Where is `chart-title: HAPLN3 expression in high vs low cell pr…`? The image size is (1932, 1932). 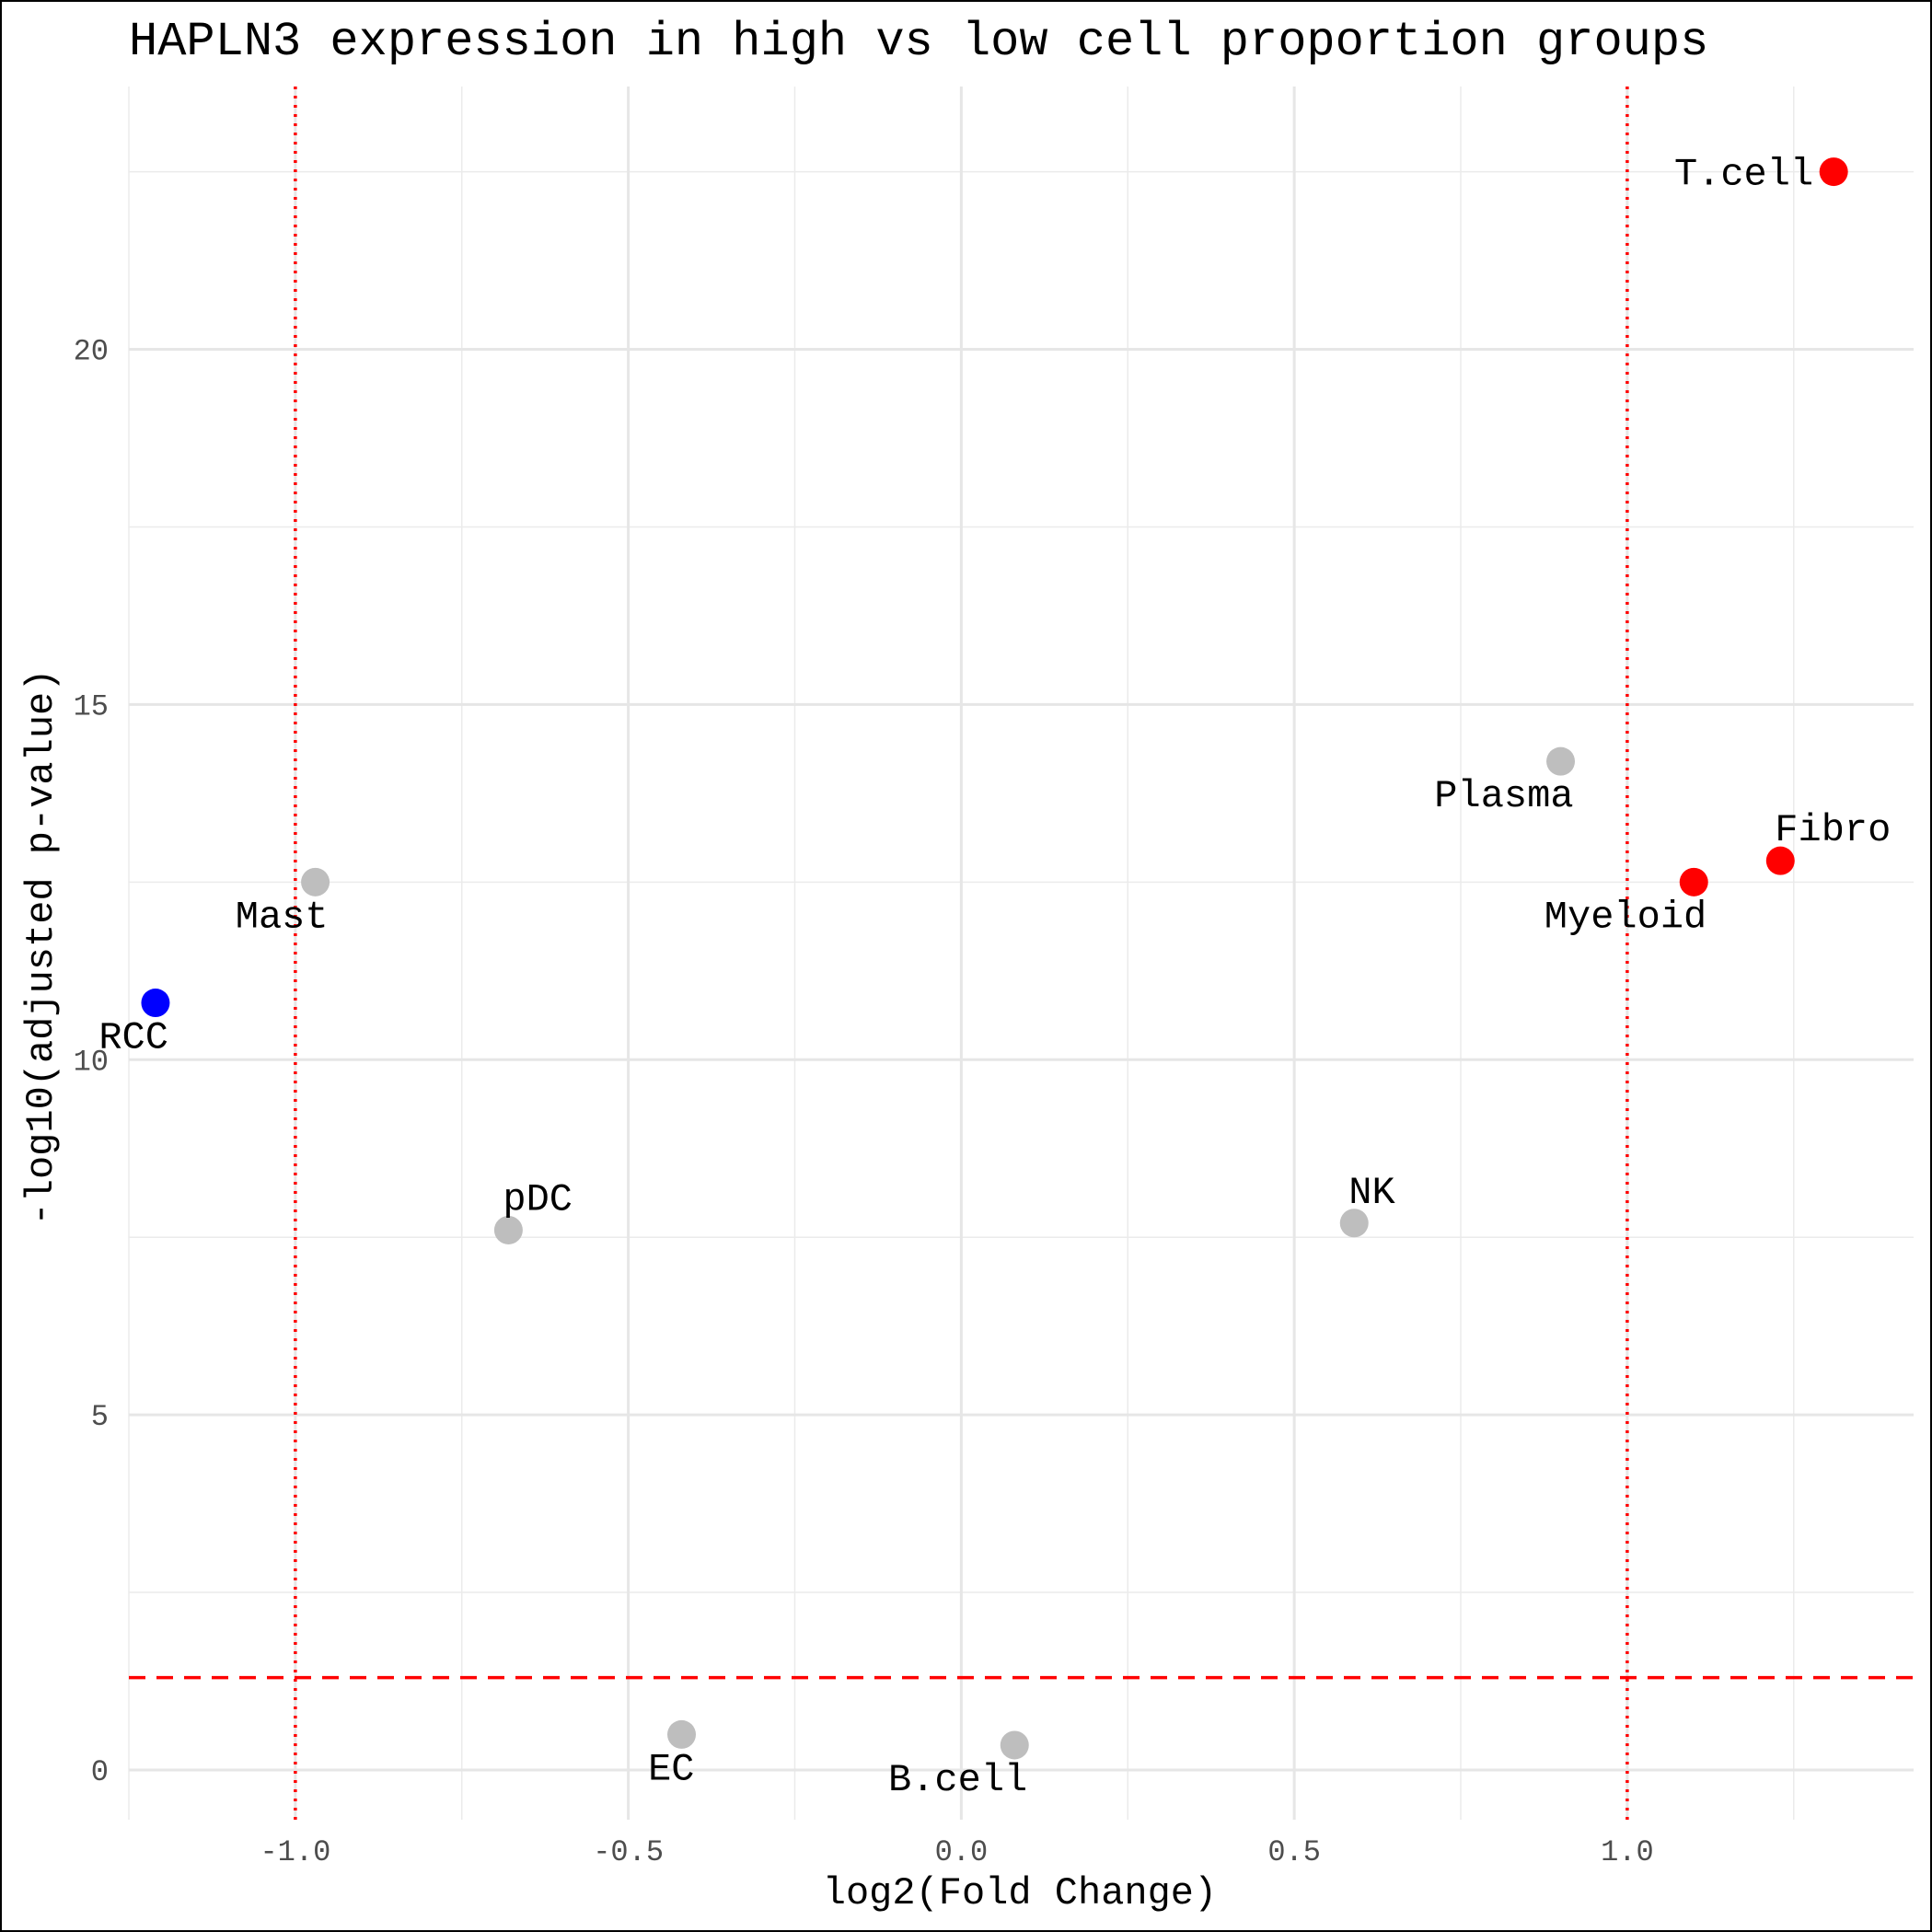 chart-title: HAPLN3 expression in high vs low cell pr… is located at coordinates (919, 42).